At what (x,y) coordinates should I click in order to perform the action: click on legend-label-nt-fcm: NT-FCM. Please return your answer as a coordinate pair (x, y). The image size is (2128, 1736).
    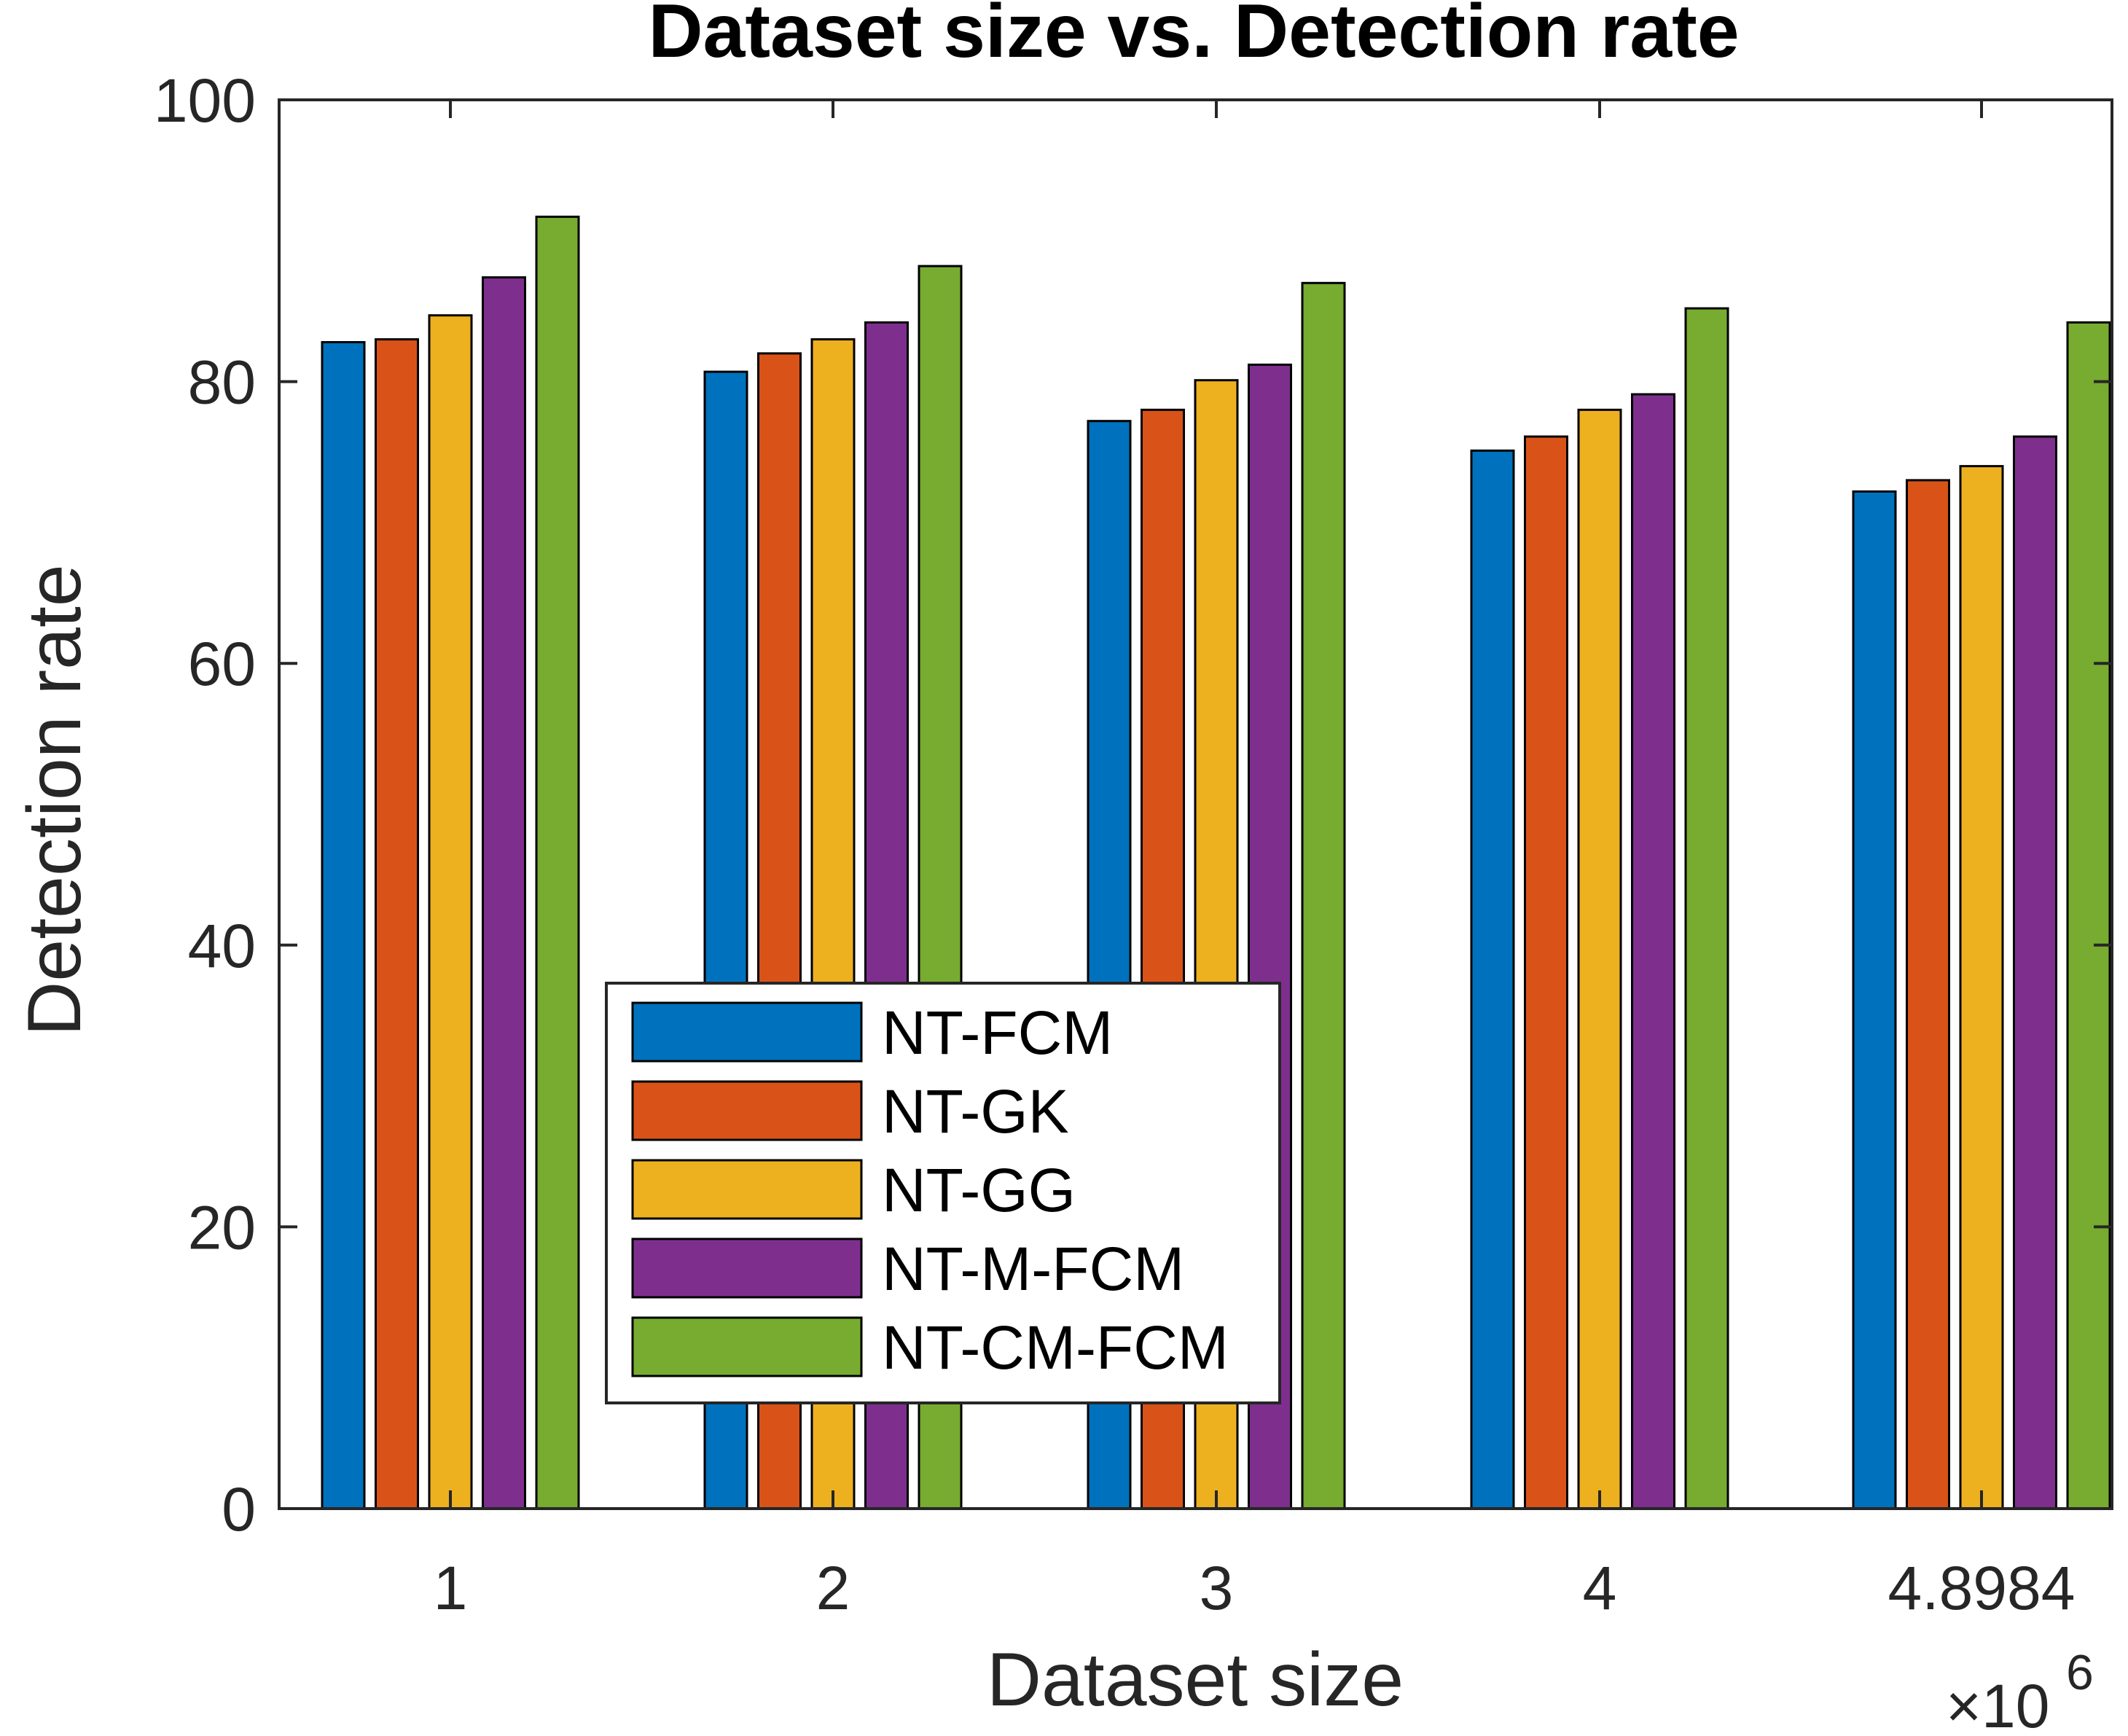
    Looking at the image, I should click on (997, 1032).